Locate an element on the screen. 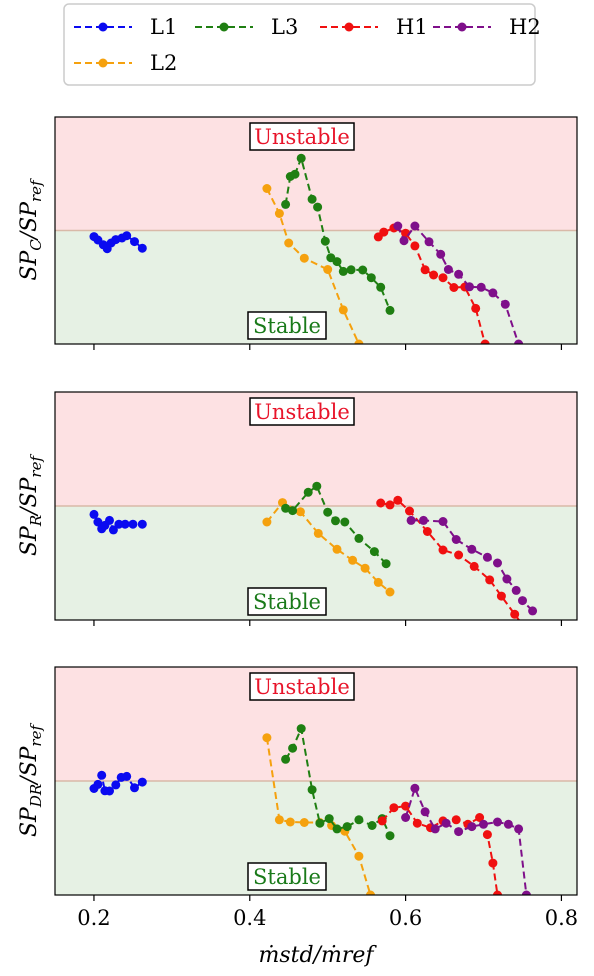  legend-marker-L3 is located at coordinates (224, 27).